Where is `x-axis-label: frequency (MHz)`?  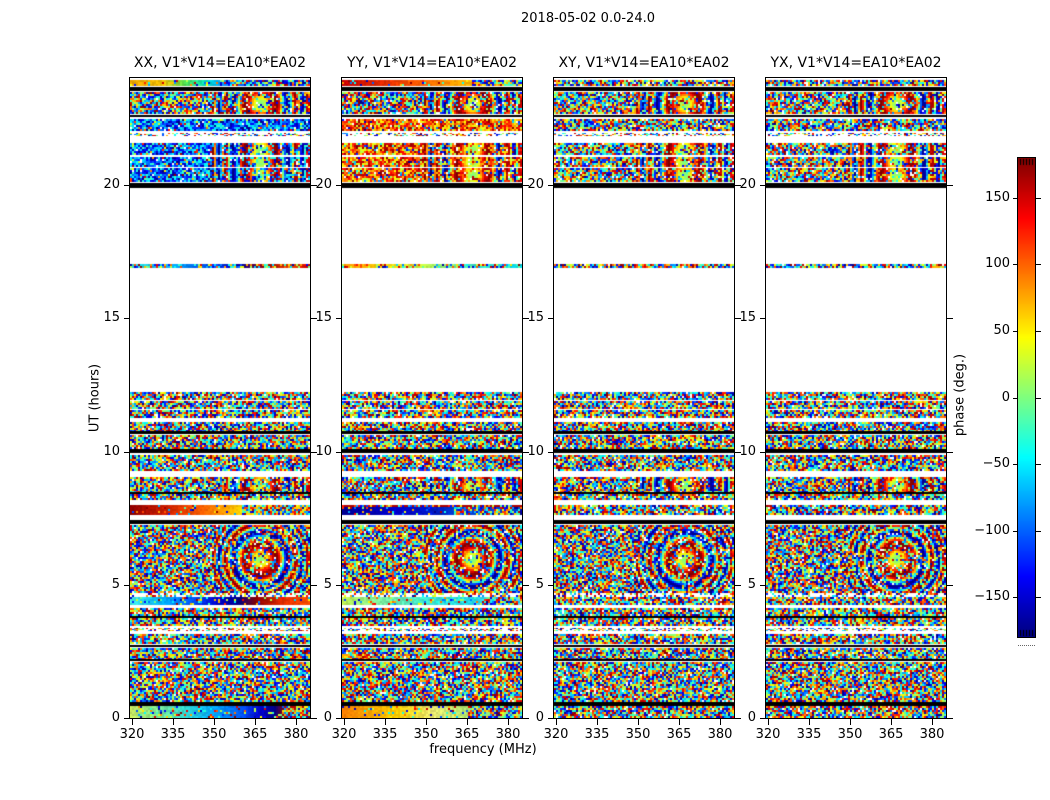 x-axis-label: frequency (MHz) is located at coordinates (483, 749).